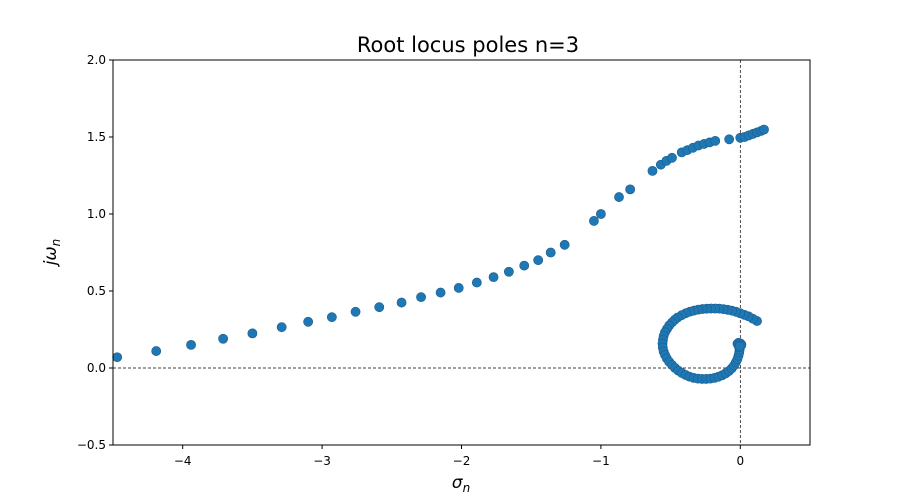 This screenshot has width=900, height=500. What do you see at coordinates (462, 461) in the screenshot?
I see `x-tick-label: −2` at bounding box center [462, 461].